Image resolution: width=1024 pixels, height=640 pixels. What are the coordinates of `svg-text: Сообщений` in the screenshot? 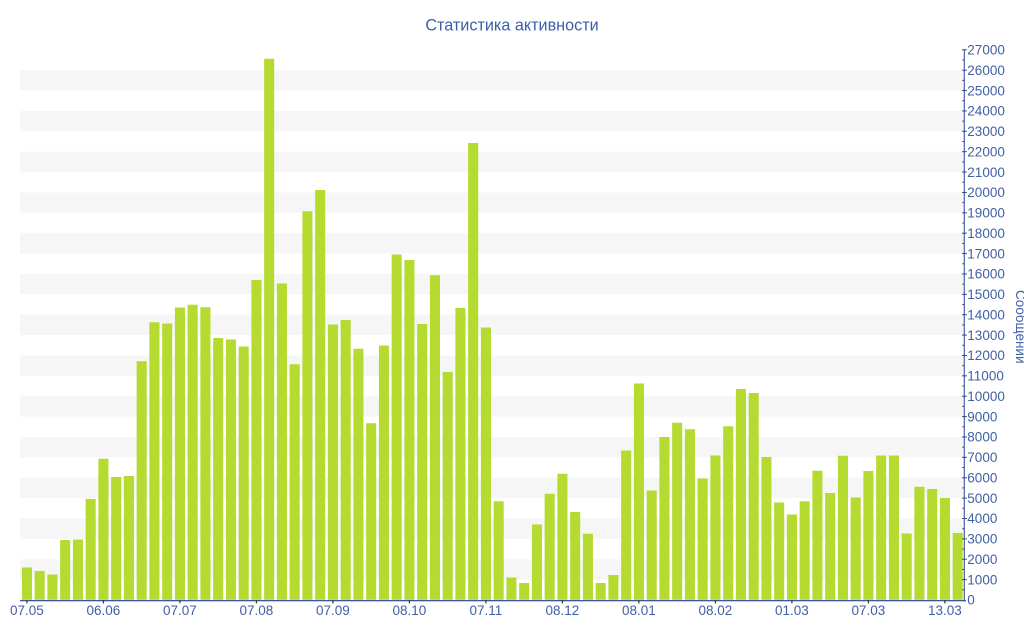 It's located at (1018, 327).